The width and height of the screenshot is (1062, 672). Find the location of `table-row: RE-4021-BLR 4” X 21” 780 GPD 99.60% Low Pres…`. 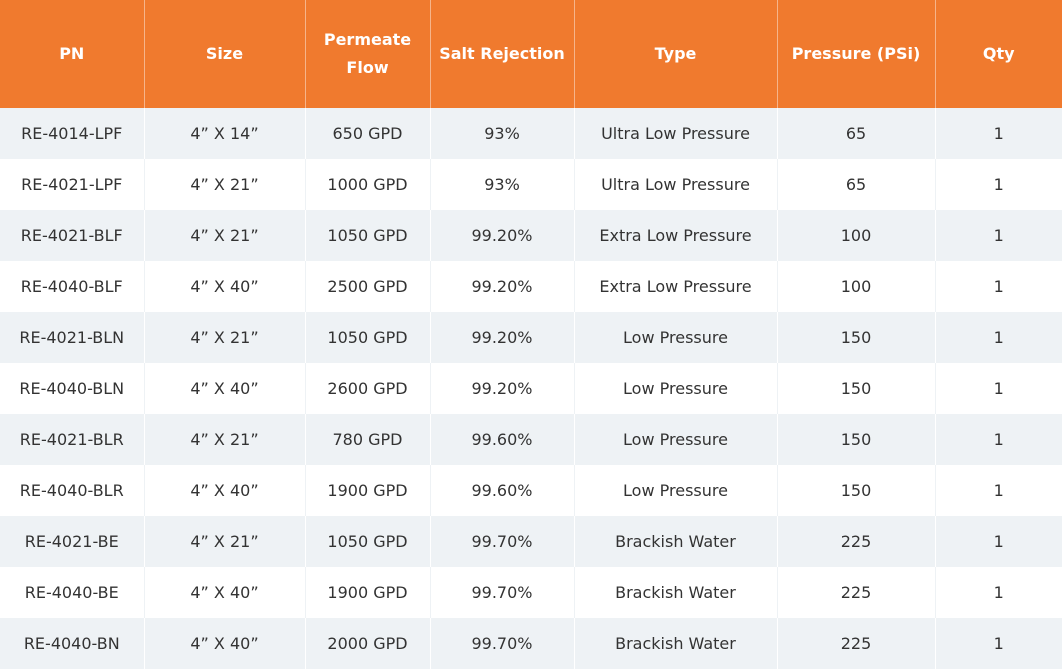

table-row: RE-4021-BLR 4” X 21” 780 GPD 99.60% Low Pres… is located at coordinates (531, 439).